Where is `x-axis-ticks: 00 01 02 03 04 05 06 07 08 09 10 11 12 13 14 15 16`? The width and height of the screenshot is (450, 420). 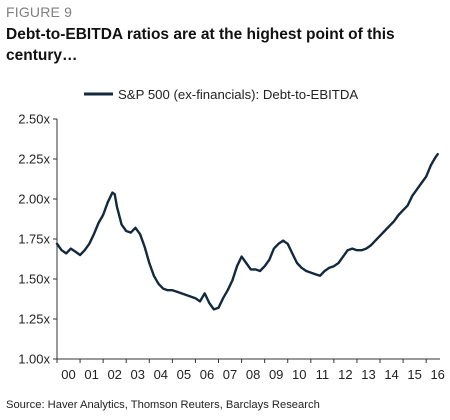 x-axis-ticks: 00 01 02 03 04 05 06 07 08 09 10 11 12 13 14 15 16 is located at coordinates (250, 370).